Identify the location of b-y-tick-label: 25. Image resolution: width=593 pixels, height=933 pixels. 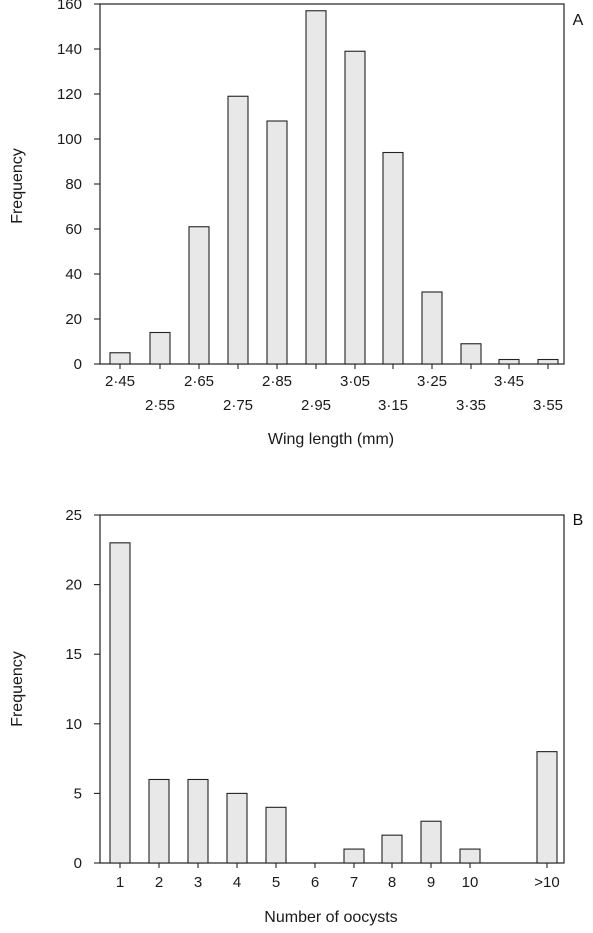
(73, 515).